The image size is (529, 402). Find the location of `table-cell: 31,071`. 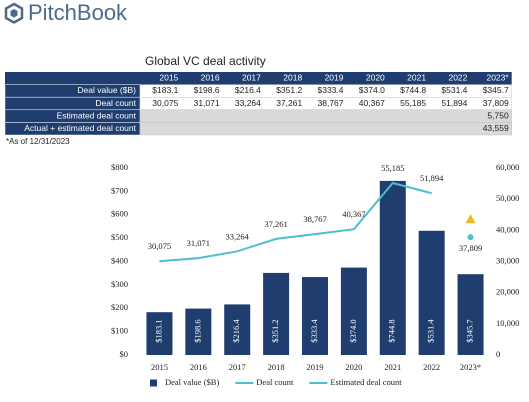

table-cell: 31,071 is located at coordinates (207, 103).